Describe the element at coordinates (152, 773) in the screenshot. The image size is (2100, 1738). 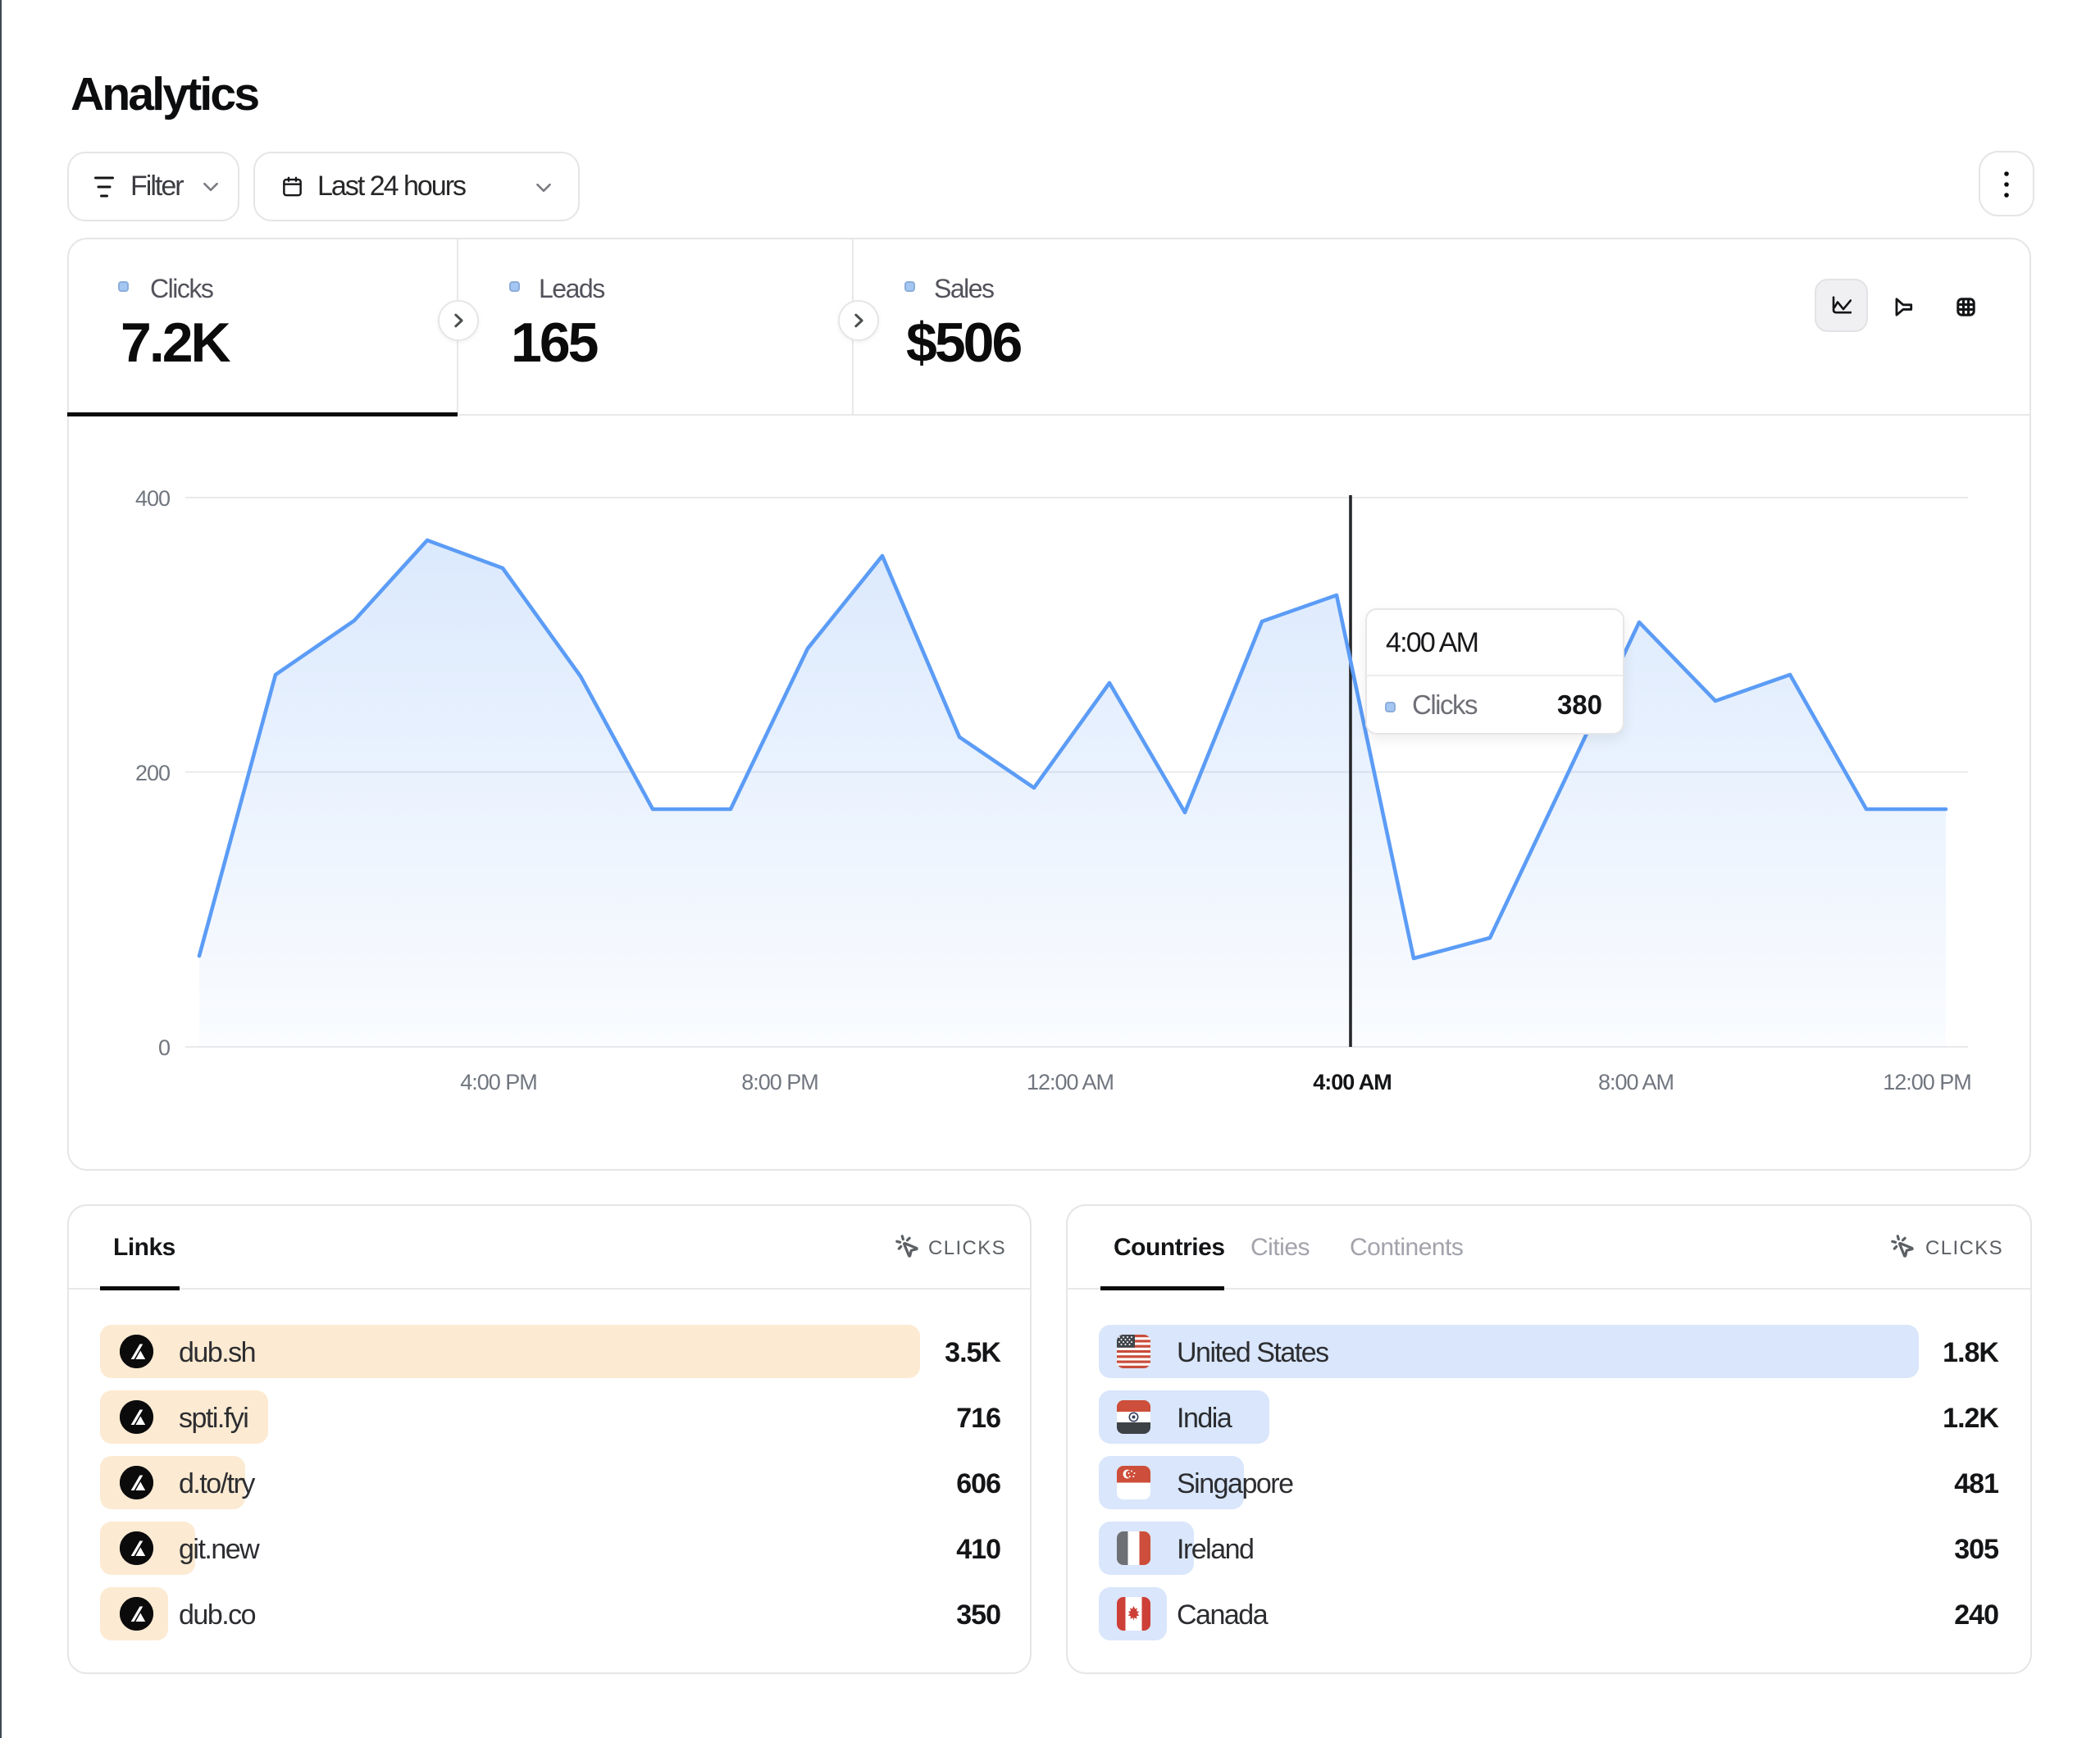
I see `svg-text: 200` at that location.